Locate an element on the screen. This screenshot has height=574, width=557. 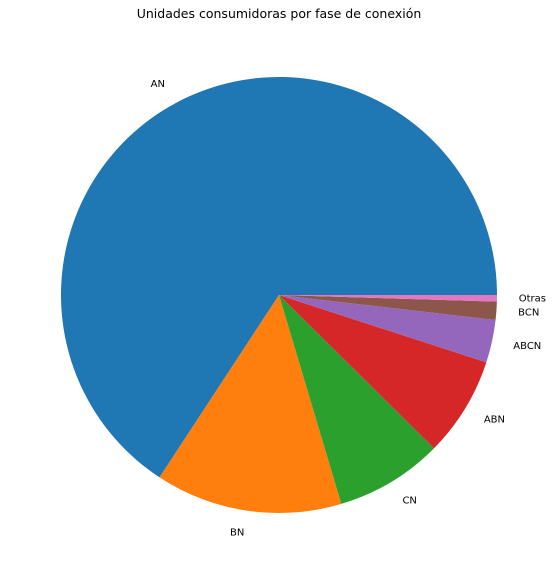
pie-label-an: AN is located at coordinates (158, 84).